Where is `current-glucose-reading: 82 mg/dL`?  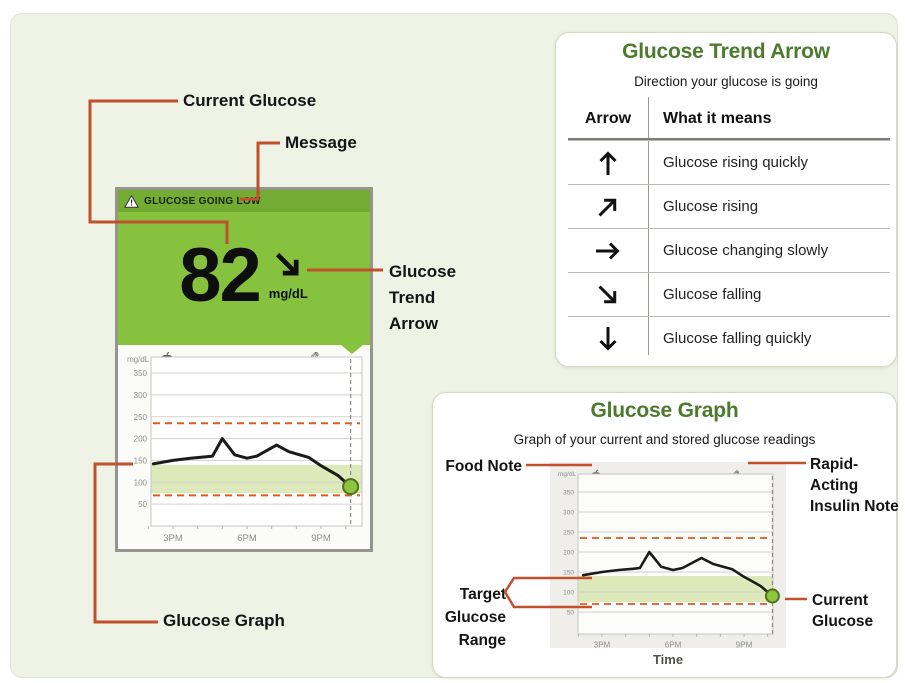
current-glucose-reading: 82 mg/dL is located at coordinates (244, 278).